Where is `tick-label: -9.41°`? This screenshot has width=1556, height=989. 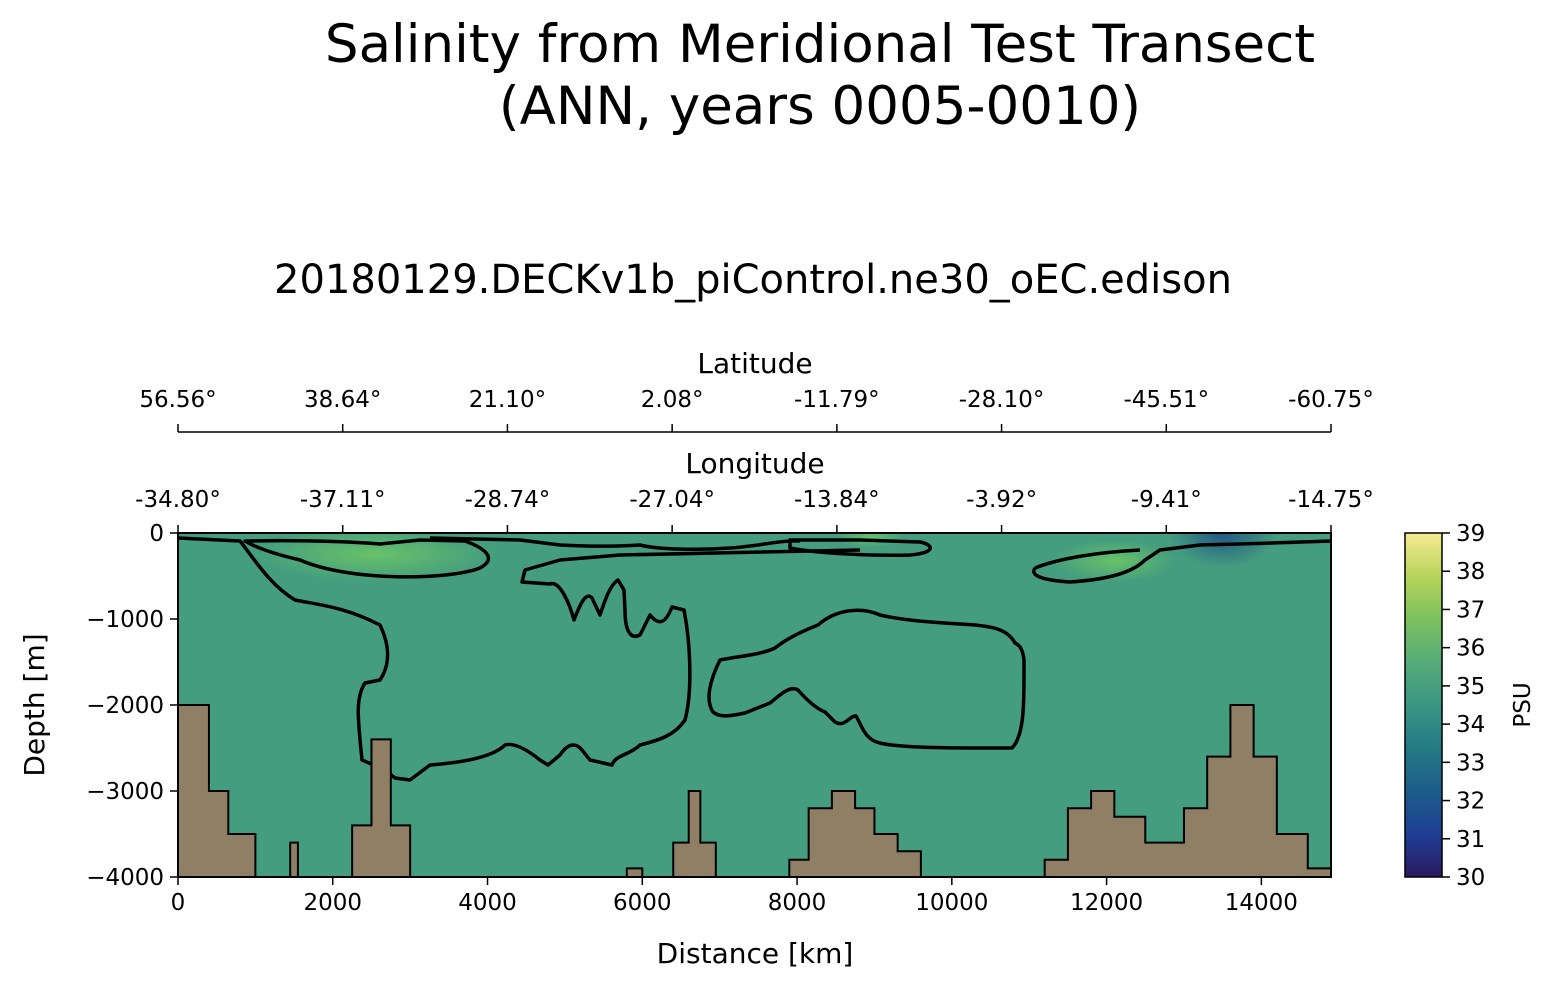 tick-label: -9.41° is located at coordinates (1166, 500).